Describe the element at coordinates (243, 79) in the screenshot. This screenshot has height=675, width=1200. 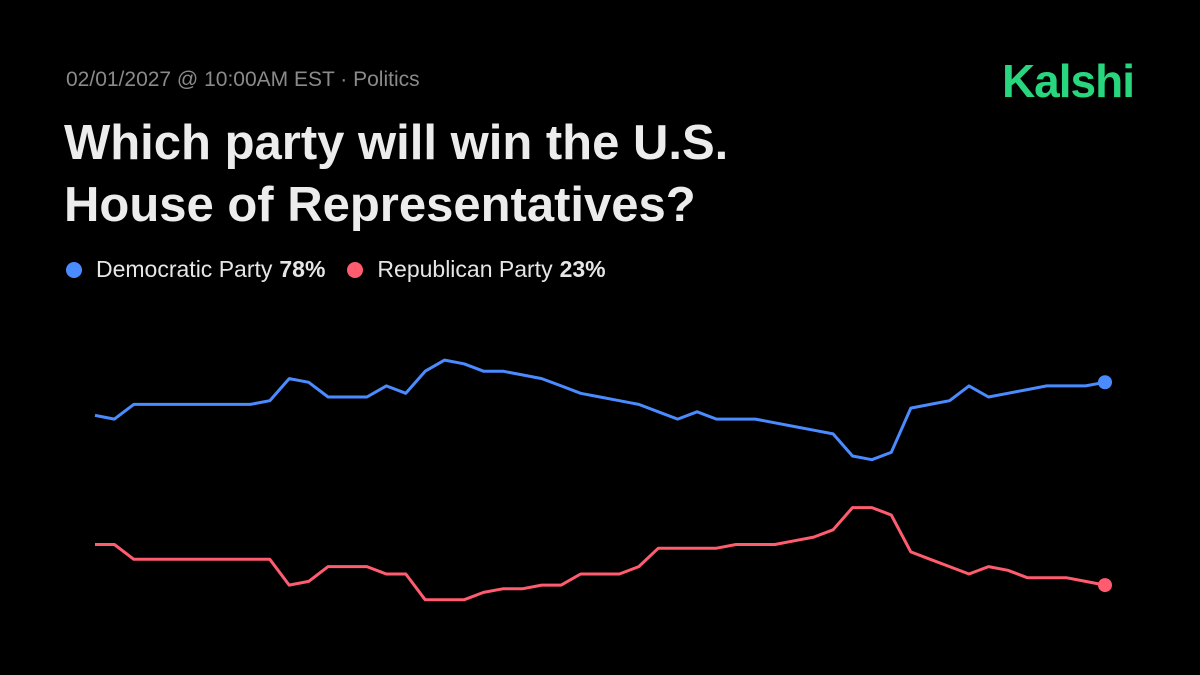
I see `meta-line: 02/01/2027 @ 10:00AM EST · Politics` at that location.